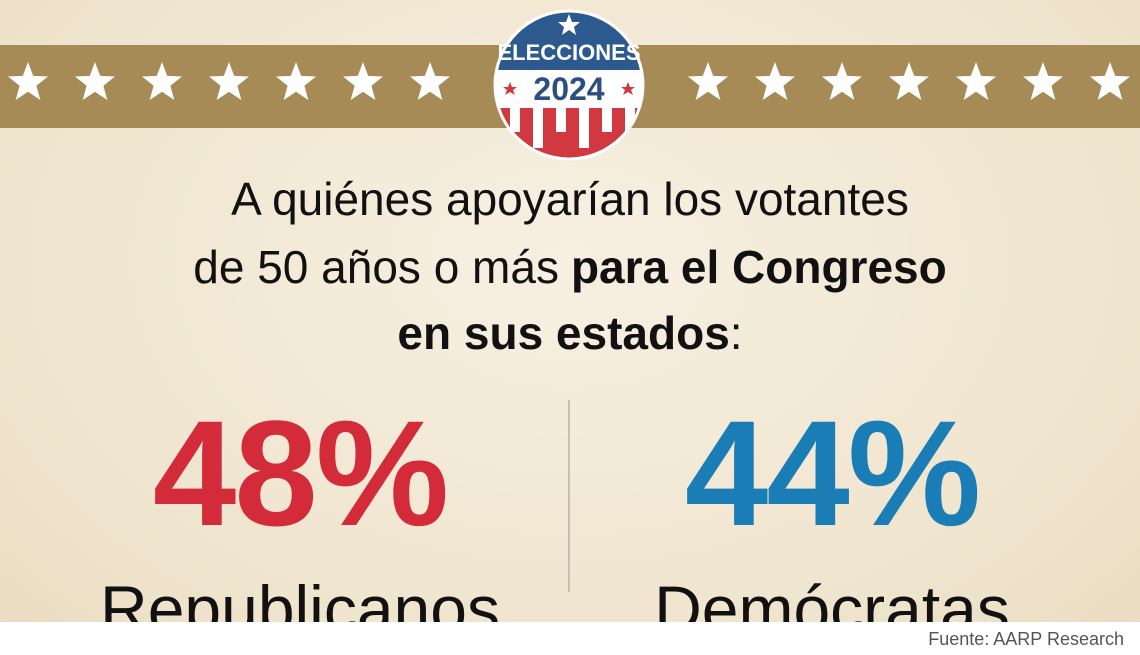  Describe the element at coordinates (376, 267) in the screenshot. I see `headline-text: de 50 años o más` at that location.